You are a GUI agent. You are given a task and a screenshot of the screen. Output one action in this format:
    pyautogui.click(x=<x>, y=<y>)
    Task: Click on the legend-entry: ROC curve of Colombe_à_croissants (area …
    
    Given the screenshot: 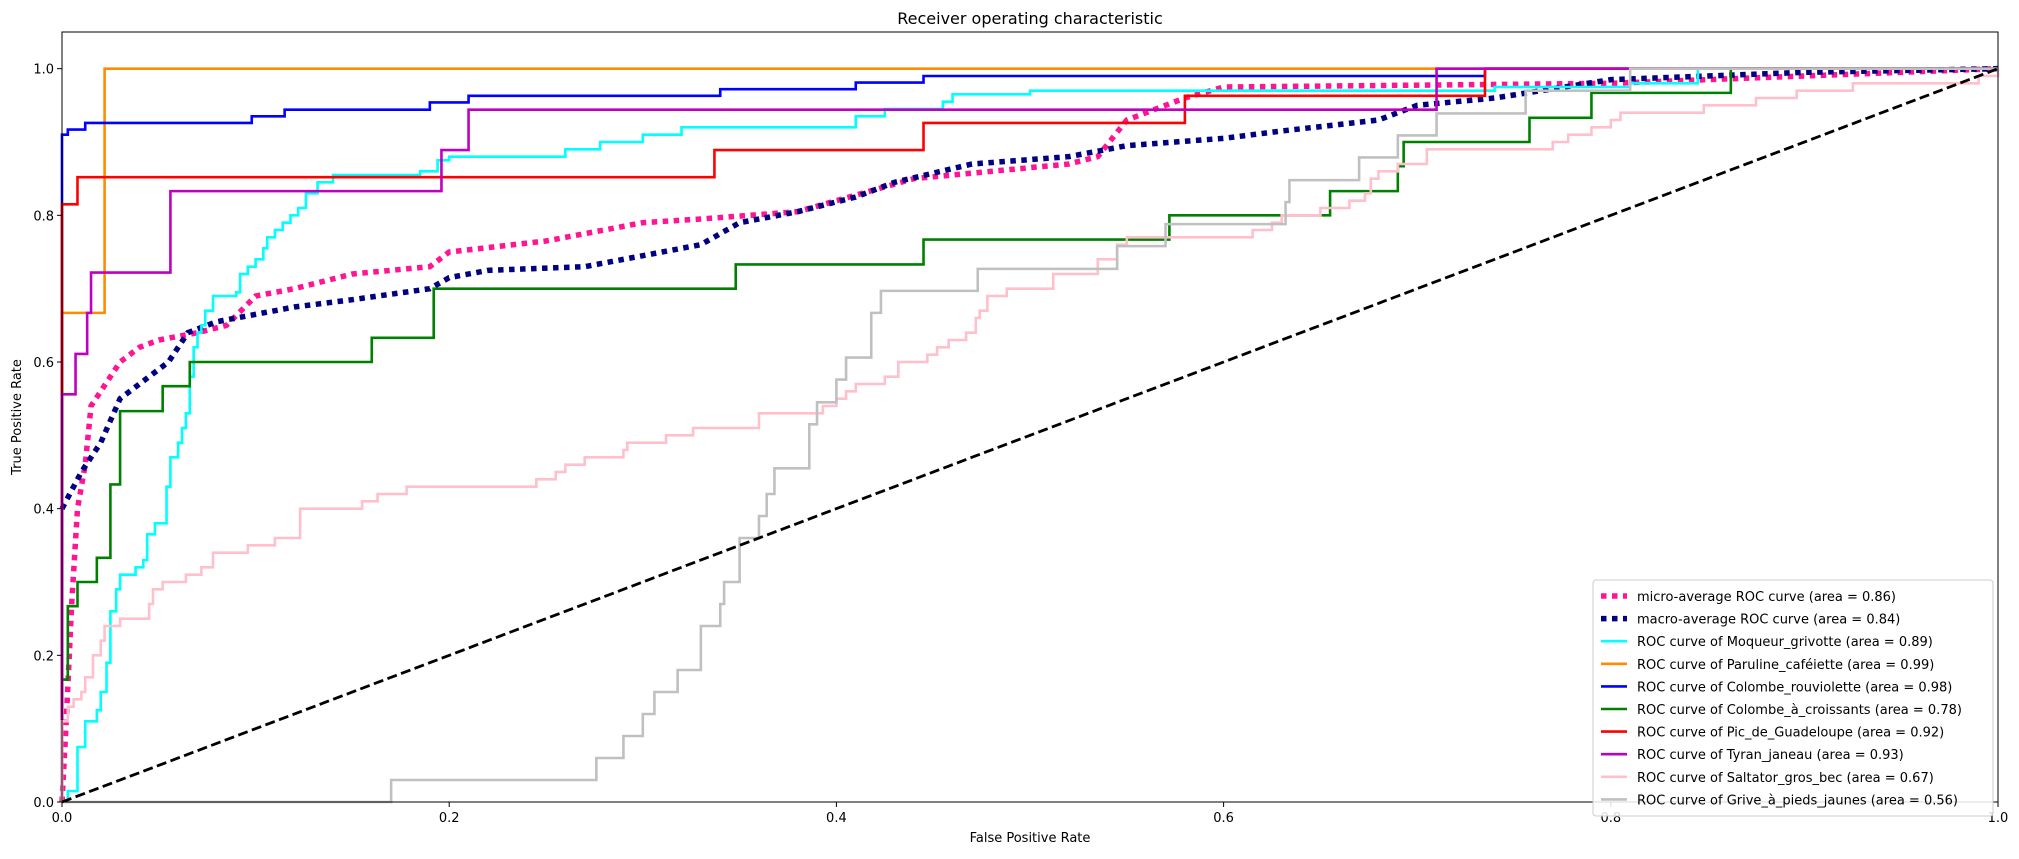 What is the action you would take?
    pyautogui.click(x=1799, y=710)
    